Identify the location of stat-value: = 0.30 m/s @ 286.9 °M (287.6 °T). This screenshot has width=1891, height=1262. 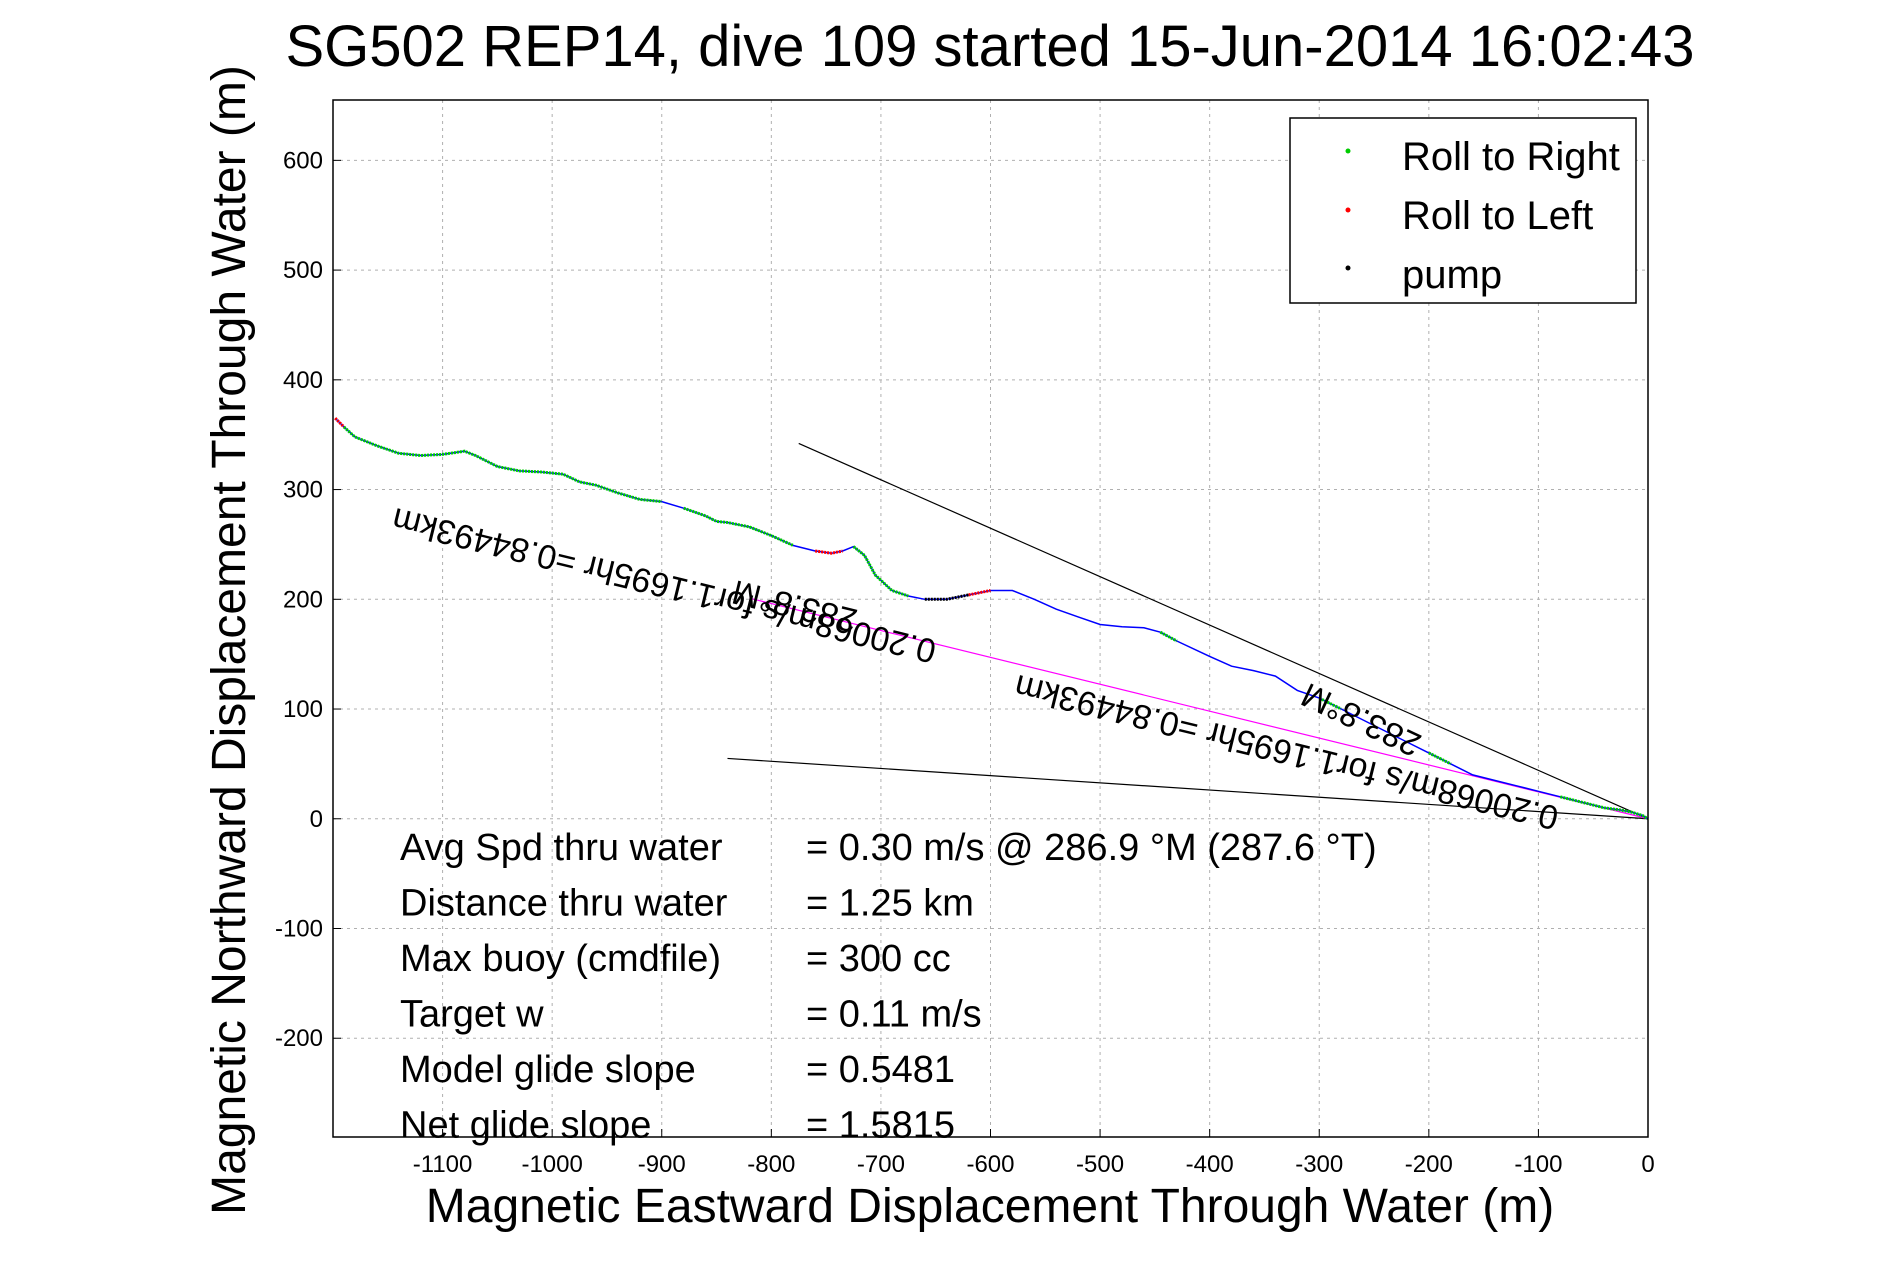
(1091, 848).